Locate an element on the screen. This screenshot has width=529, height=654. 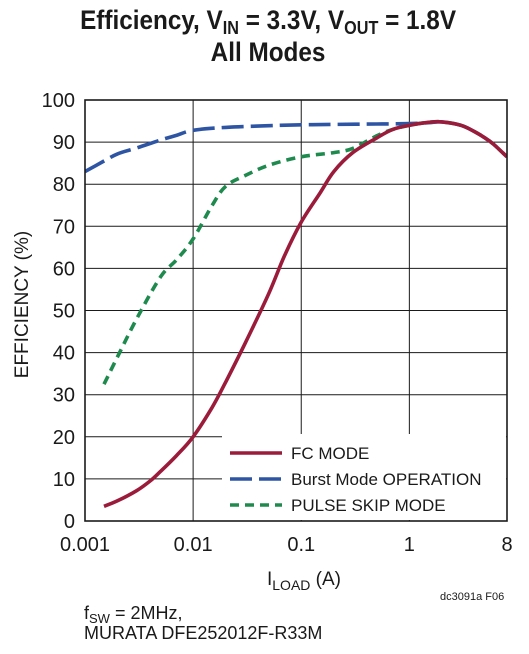
y-tick-label: 30 is located at coordinates (64, 396).